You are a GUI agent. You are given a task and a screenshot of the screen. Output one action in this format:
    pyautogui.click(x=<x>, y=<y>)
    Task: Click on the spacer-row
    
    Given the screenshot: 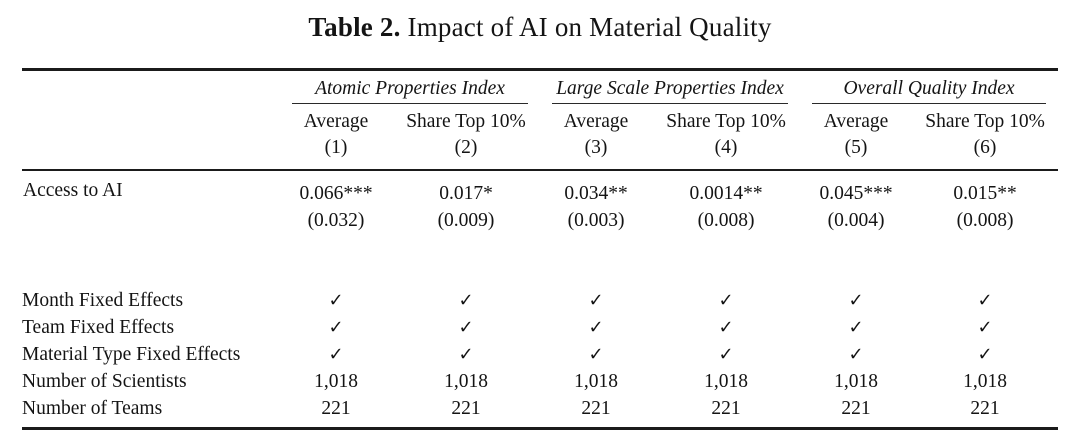 What is the action you would take?
    pyautogui.click(x=540, y=261)
    